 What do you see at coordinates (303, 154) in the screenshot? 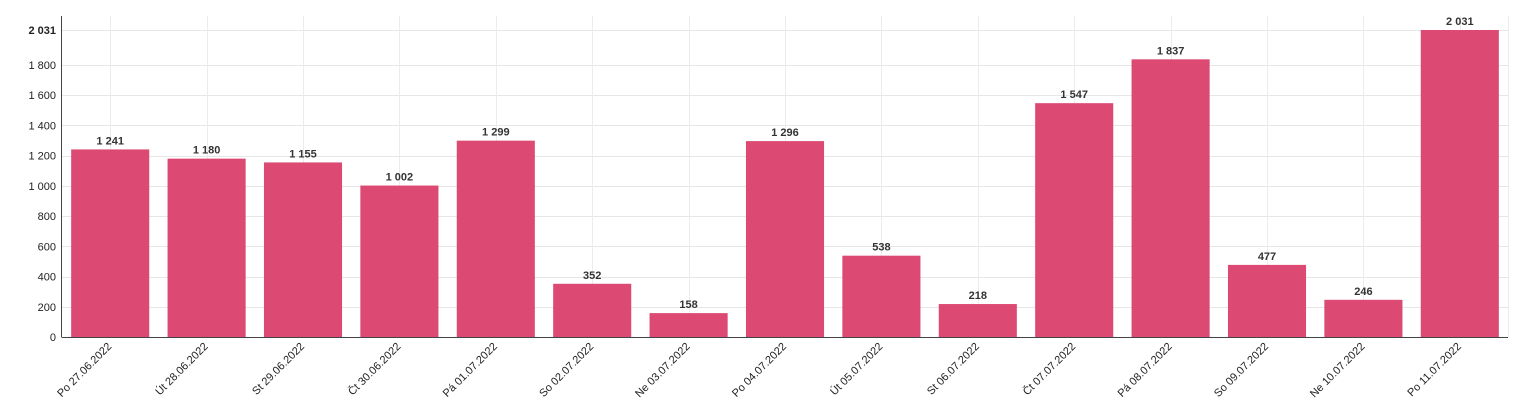
I see `data-label: 1 155` at bounding box center [303, 154].